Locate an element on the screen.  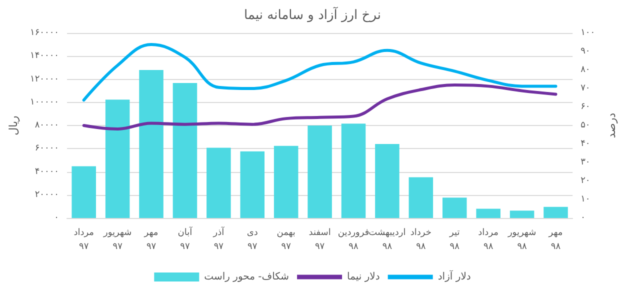
y2-tick-label: ۶۰ is located at coordinates (585, 107).